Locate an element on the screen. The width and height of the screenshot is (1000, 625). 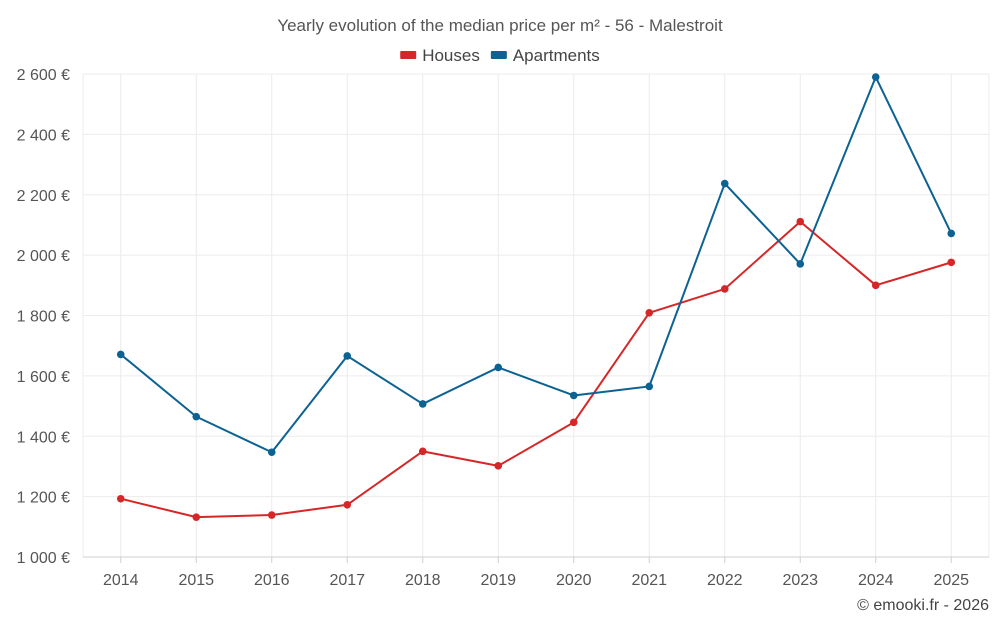
x-tick-label: 2016 is located at coordinates (272, 580).